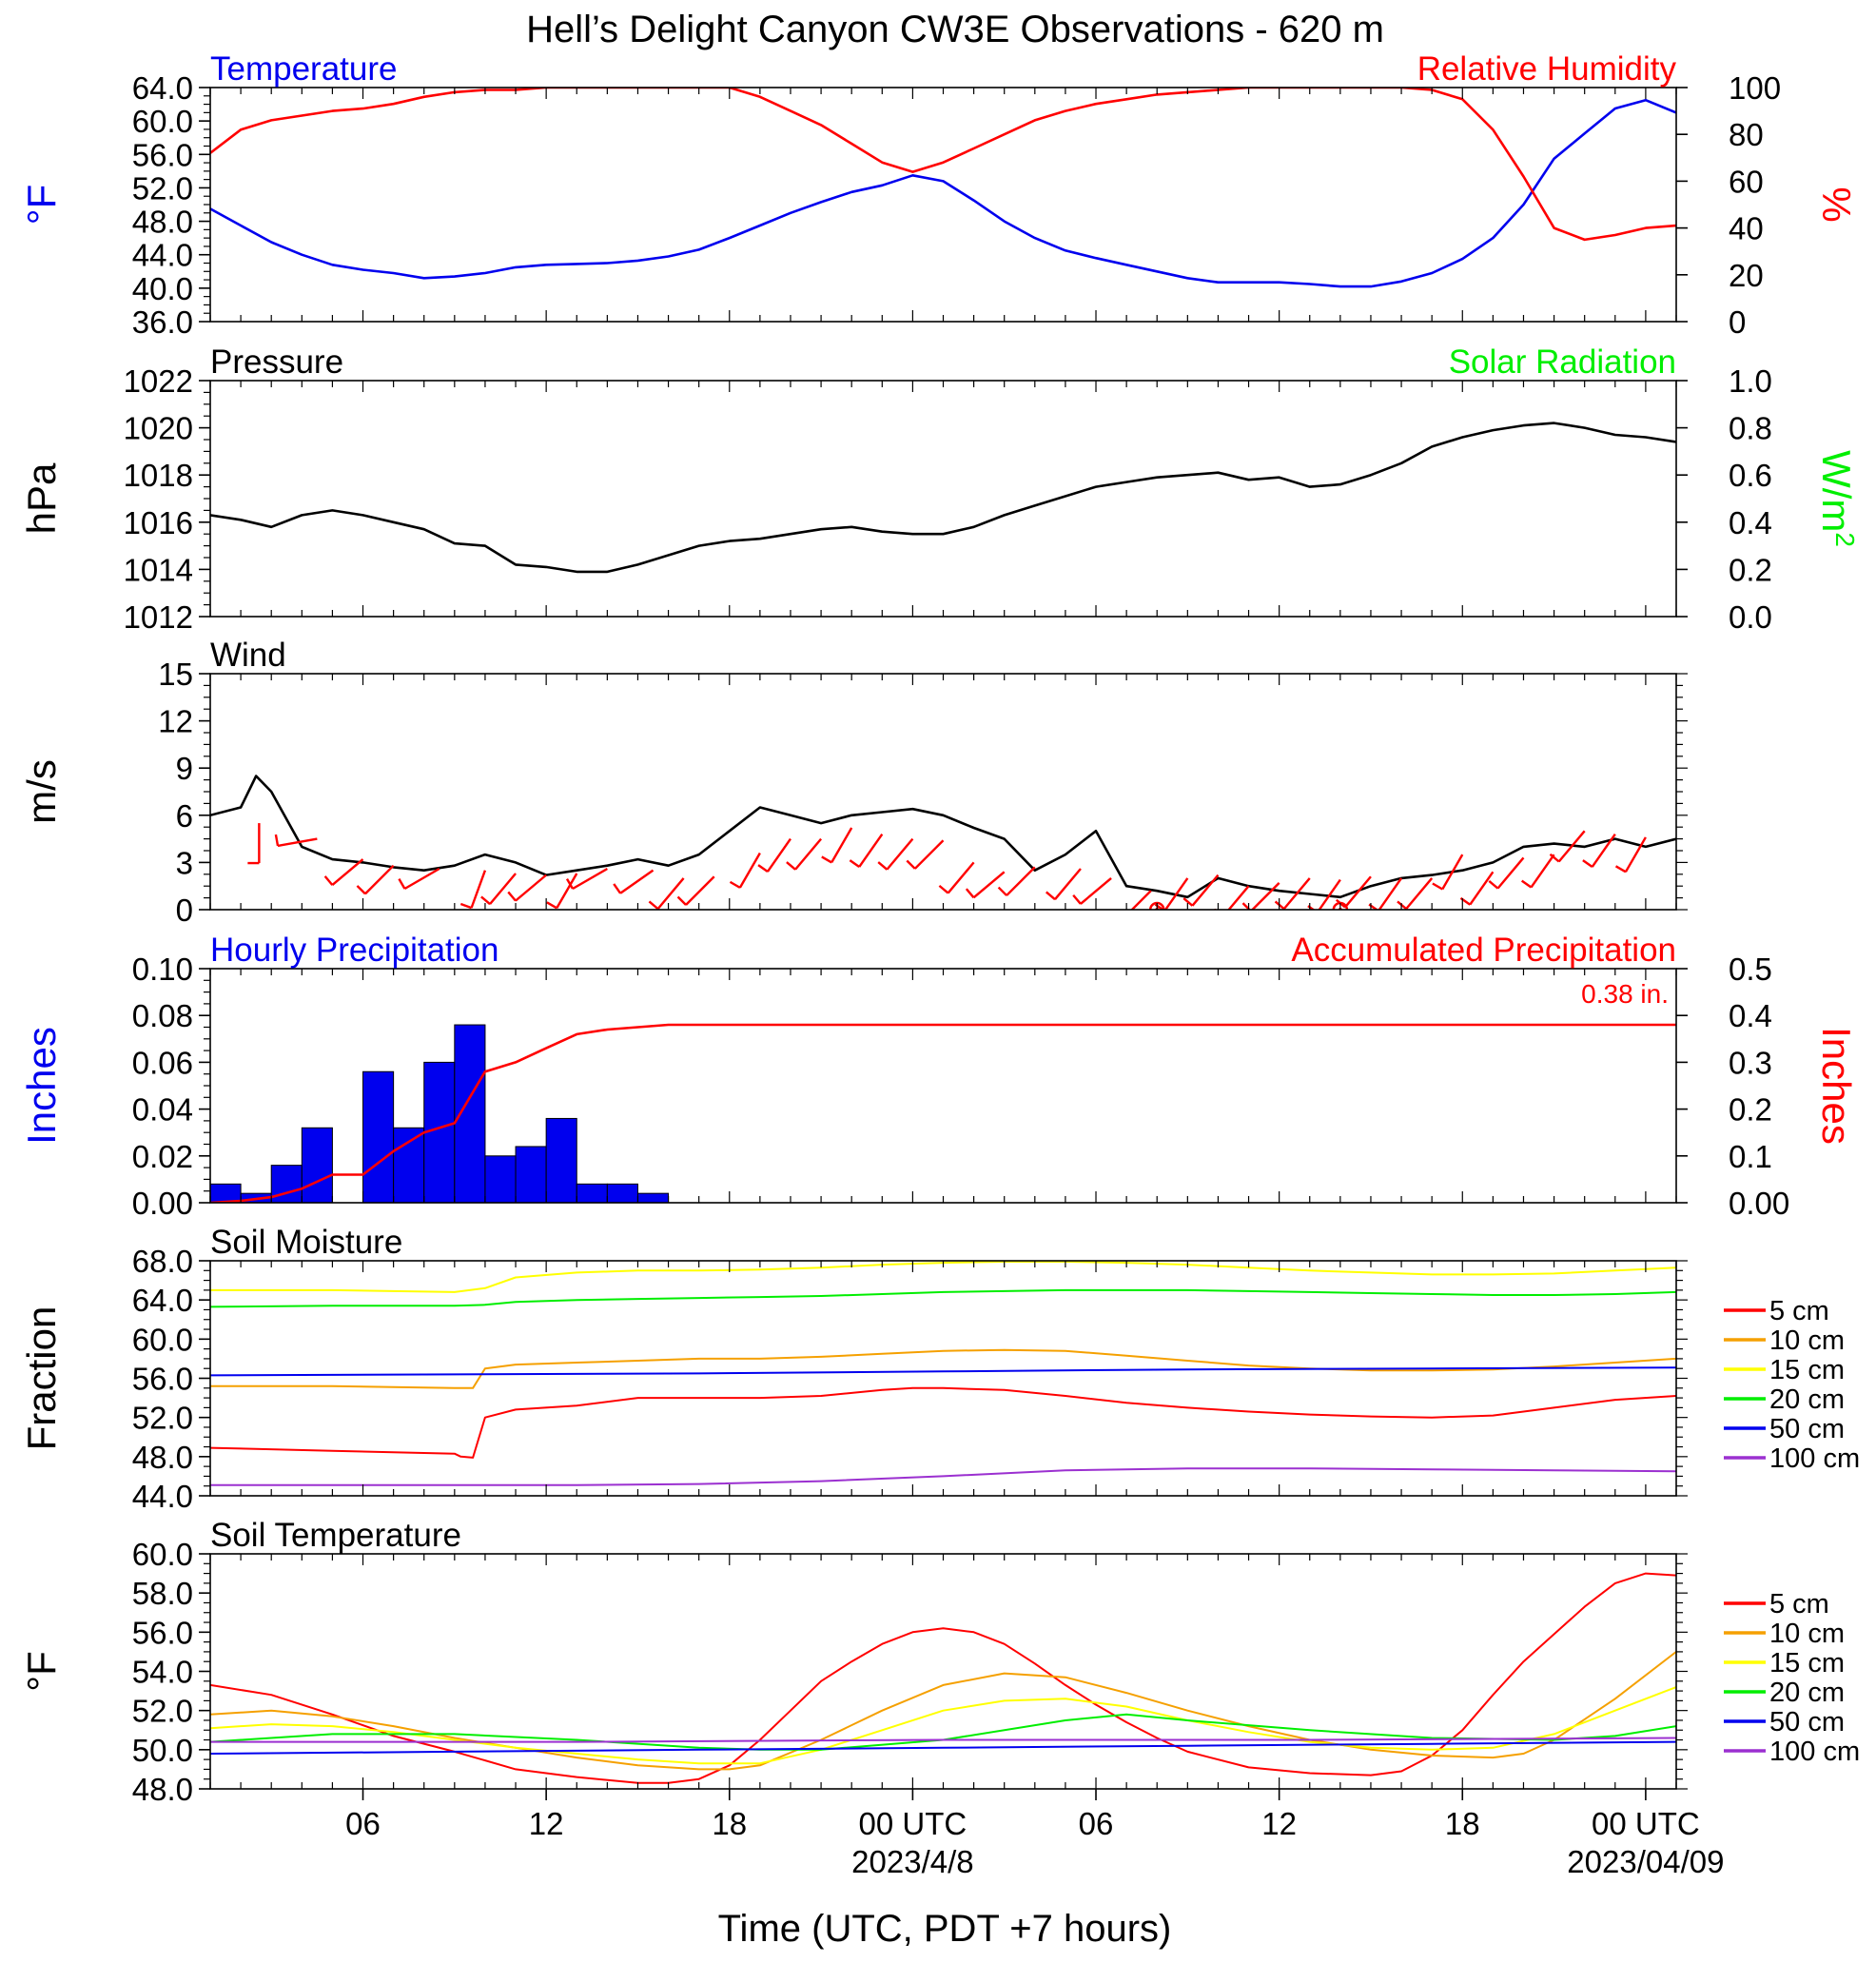  Describe the element at coordinates (1837, 498) in the screenshot. I see `y-axis-title-right: W/m2` at that location.